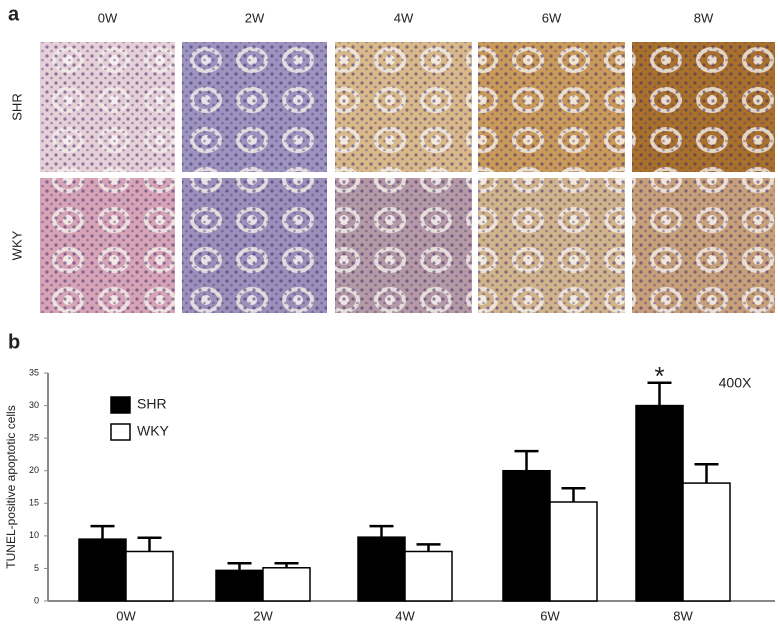  I want to click on column-label: 0W, so click(108, 17).